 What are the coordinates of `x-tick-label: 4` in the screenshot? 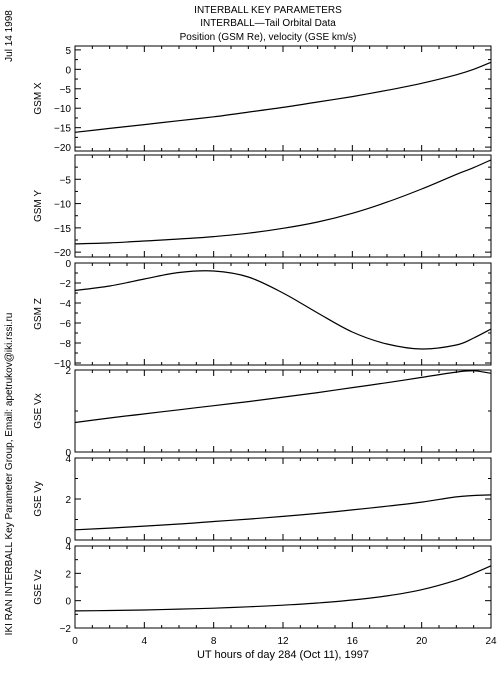 It's located at (145, 641).